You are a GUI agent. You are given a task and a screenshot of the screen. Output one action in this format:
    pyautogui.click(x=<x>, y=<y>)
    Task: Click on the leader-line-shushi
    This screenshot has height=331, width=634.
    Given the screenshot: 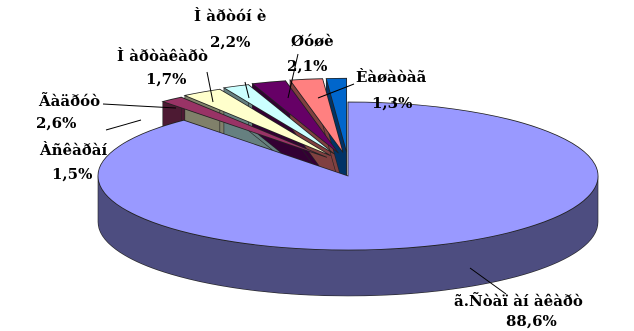 What is the action you would take?
    pyautogui.click(x=293, y=76)
    